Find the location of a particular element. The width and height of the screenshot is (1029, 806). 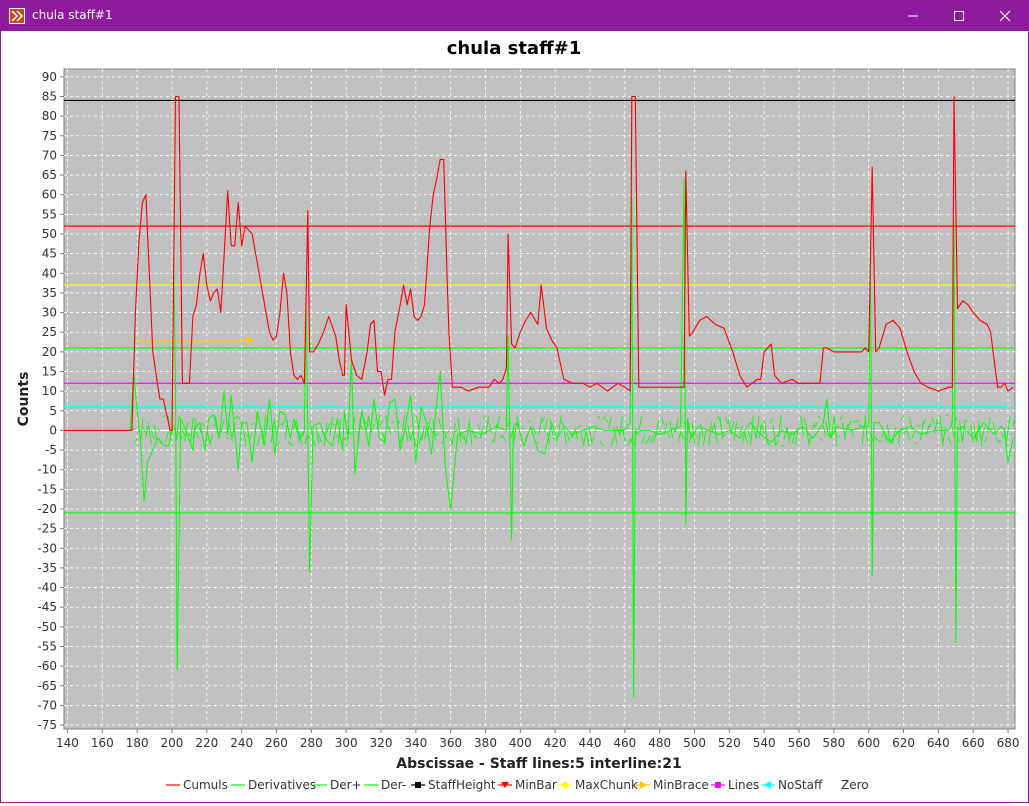

x-tick-label: 480 is located at coordinates (659, 743).